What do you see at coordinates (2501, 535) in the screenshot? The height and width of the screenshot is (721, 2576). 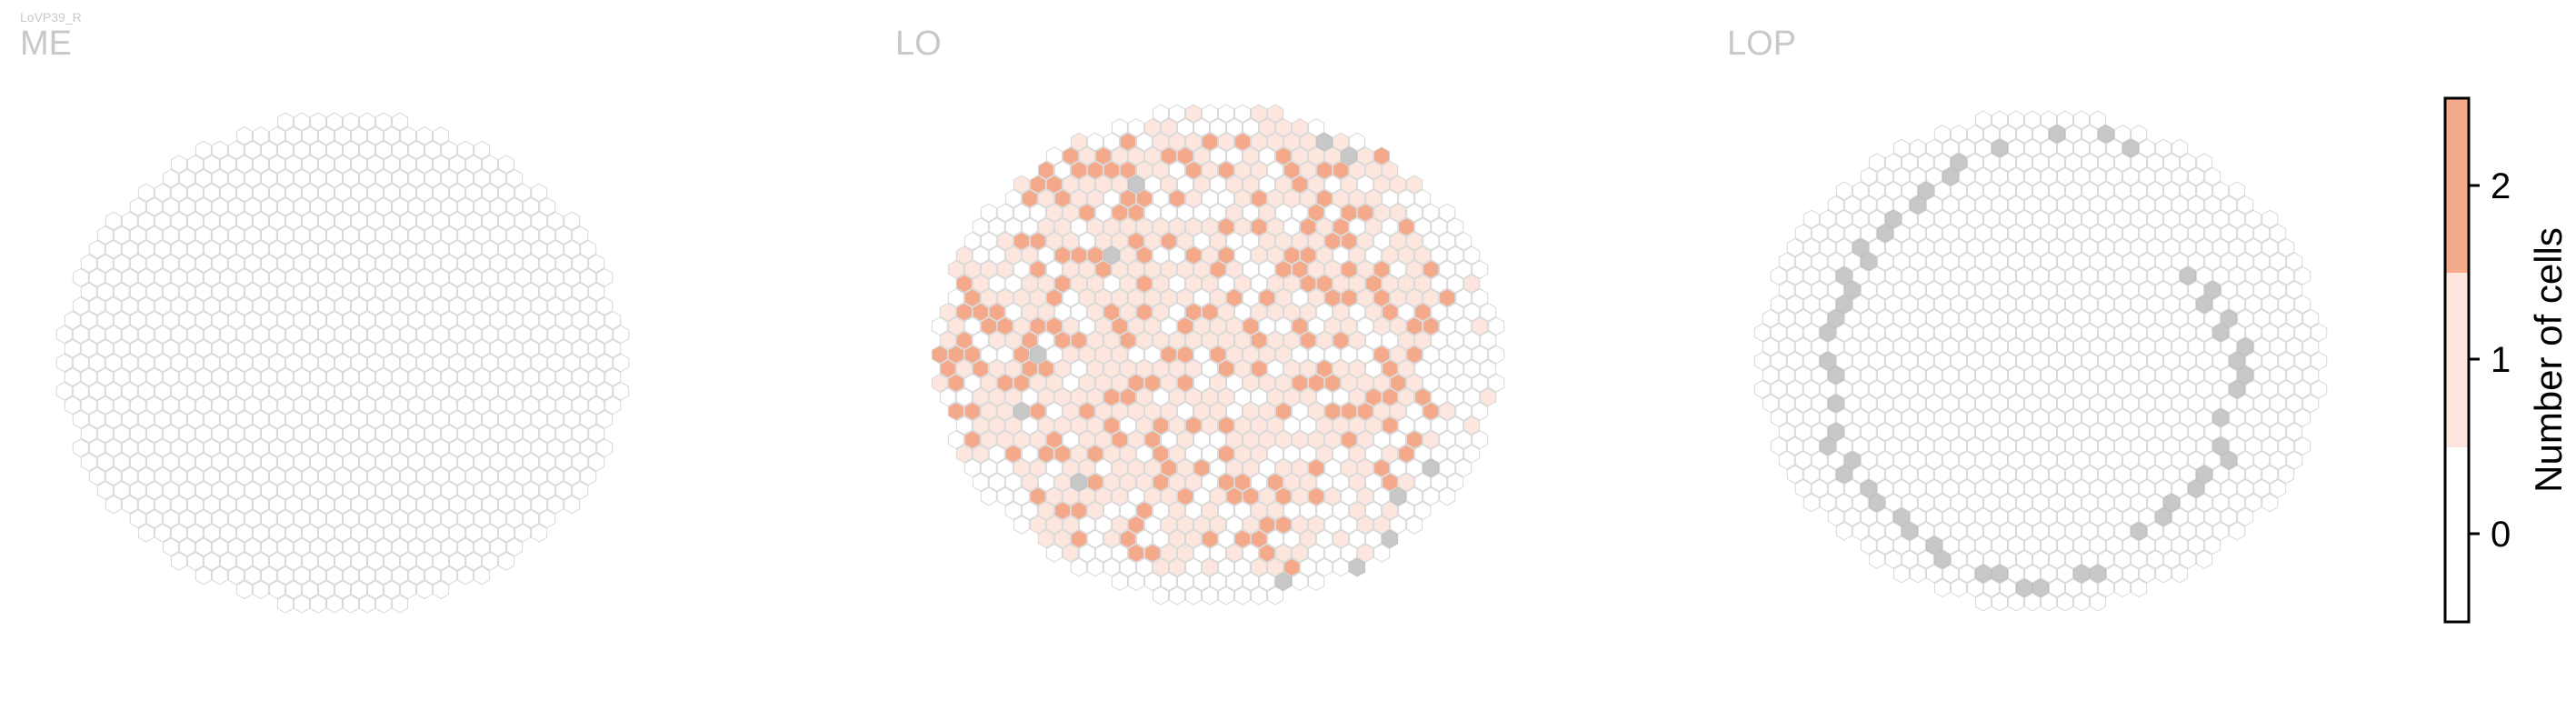 I see `colorbar-tick-label-0: 0` at bounding box center [2501, 535].